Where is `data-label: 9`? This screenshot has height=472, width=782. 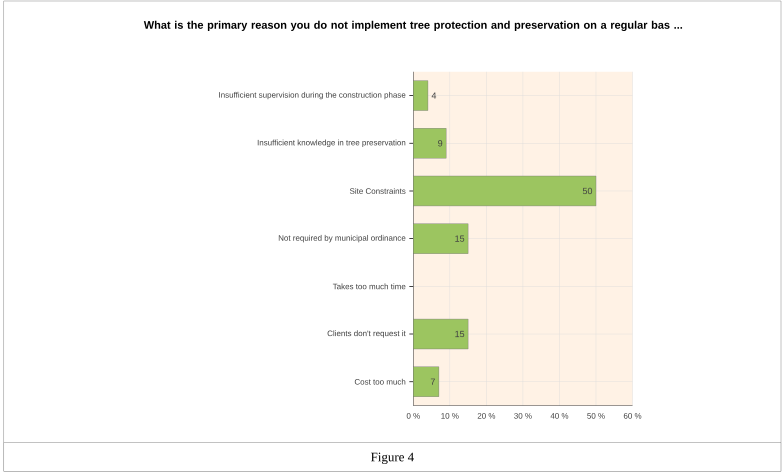
data-label: 9 is located at coordinates (440, 143).